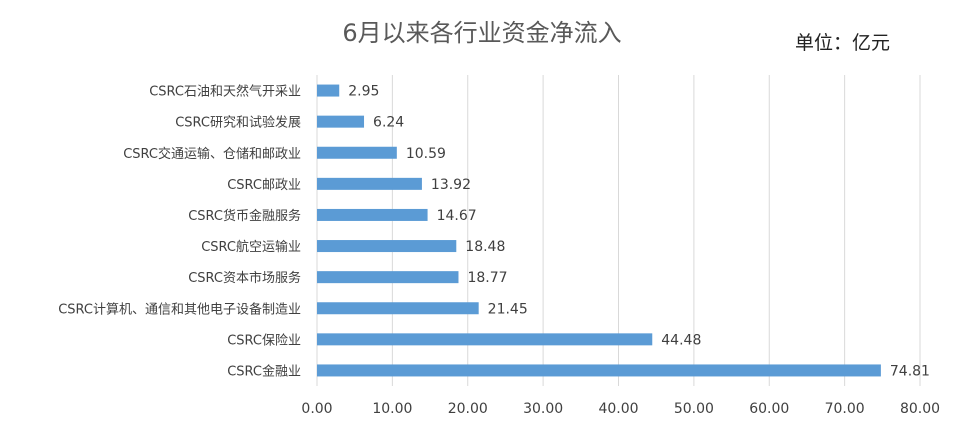 The width and height of the screenshot is (961, 434). I want to click on unit-label: 单位：亿元, so click(842, 43).